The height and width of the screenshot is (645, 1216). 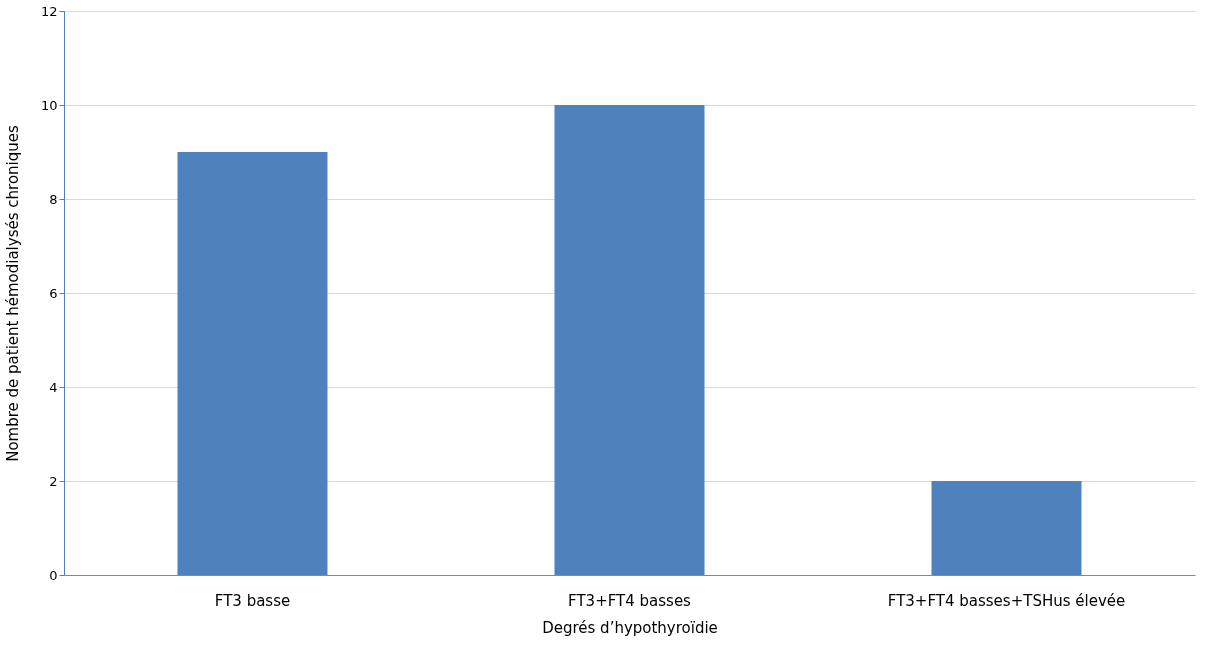 What do you see at coordinates (252, 600) in the screenshot?
I see `x-tick-label: FT3 basse` at bounding box center [252, 600].